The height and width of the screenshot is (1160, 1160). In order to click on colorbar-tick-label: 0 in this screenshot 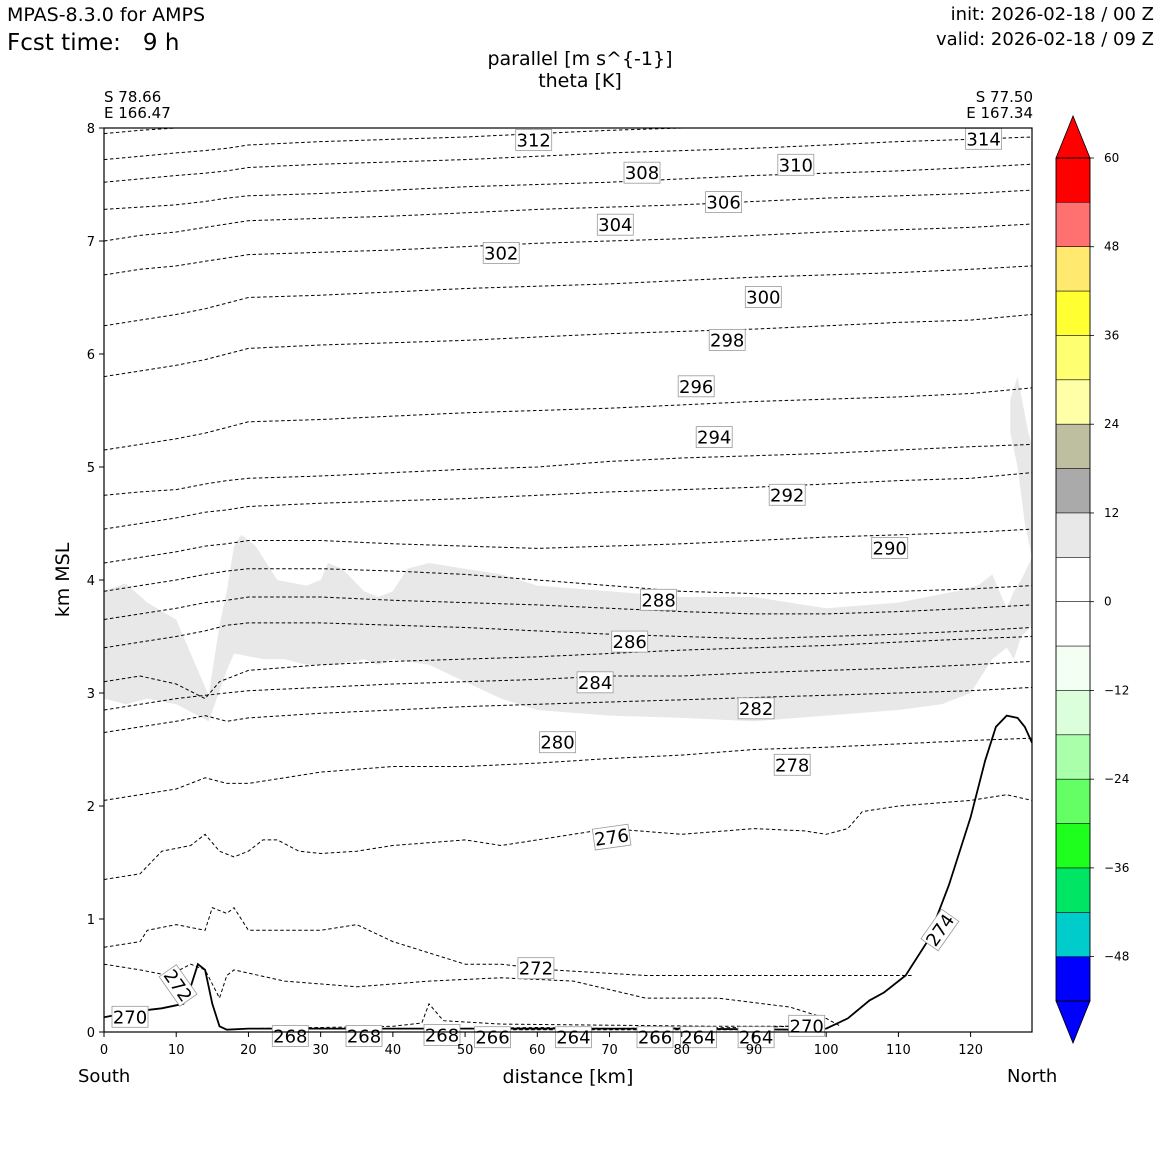, I will do `click(1108, 602)`.